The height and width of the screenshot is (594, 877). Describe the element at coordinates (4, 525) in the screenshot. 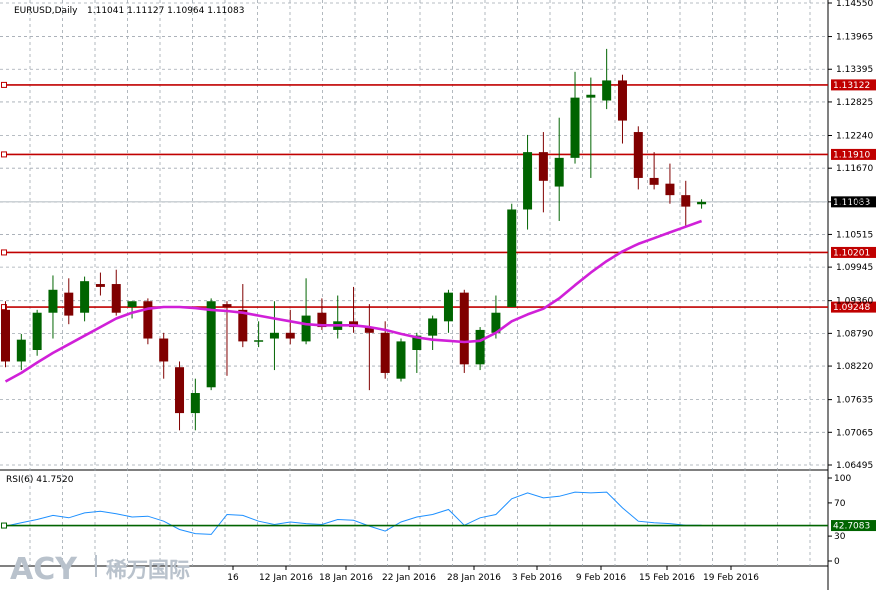

I see `rsi-level-handle` at that location.